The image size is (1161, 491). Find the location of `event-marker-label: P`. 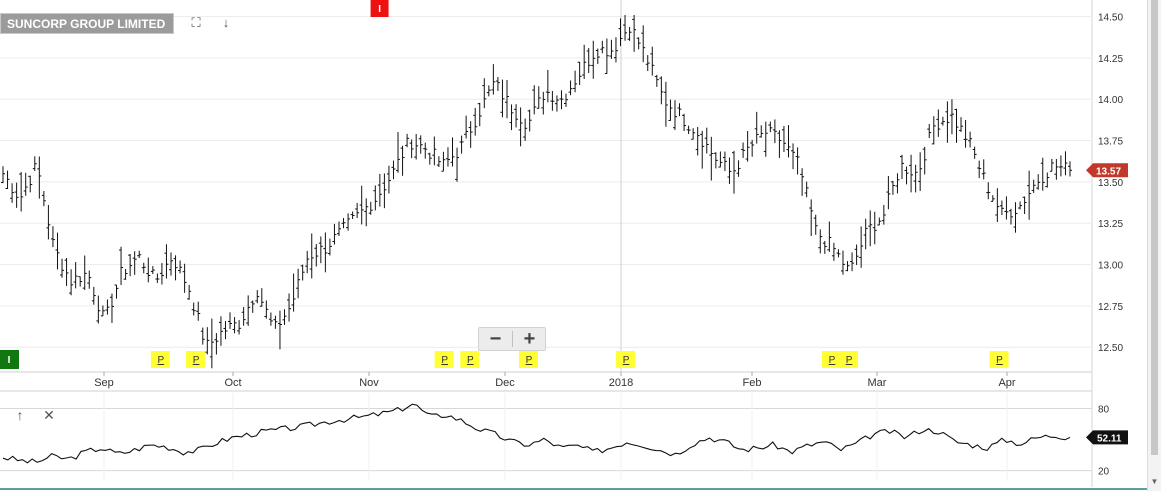

event-marker-label: P is located at coordinates (161, 360).